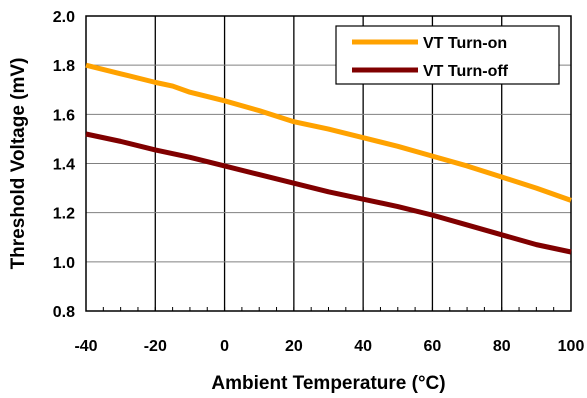 This screenshot has height=398, width=587. What do you see at coordinates (64, 115) in the screenshot?
I see `y-tick-label: 1.6` at bounding box center [64, 115].